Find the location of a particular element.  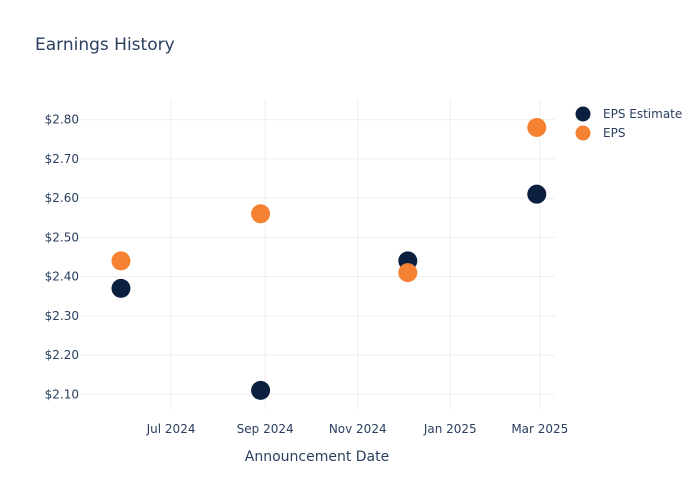

legend: EPS Estimate EPS is located at coordinates (629, 123).